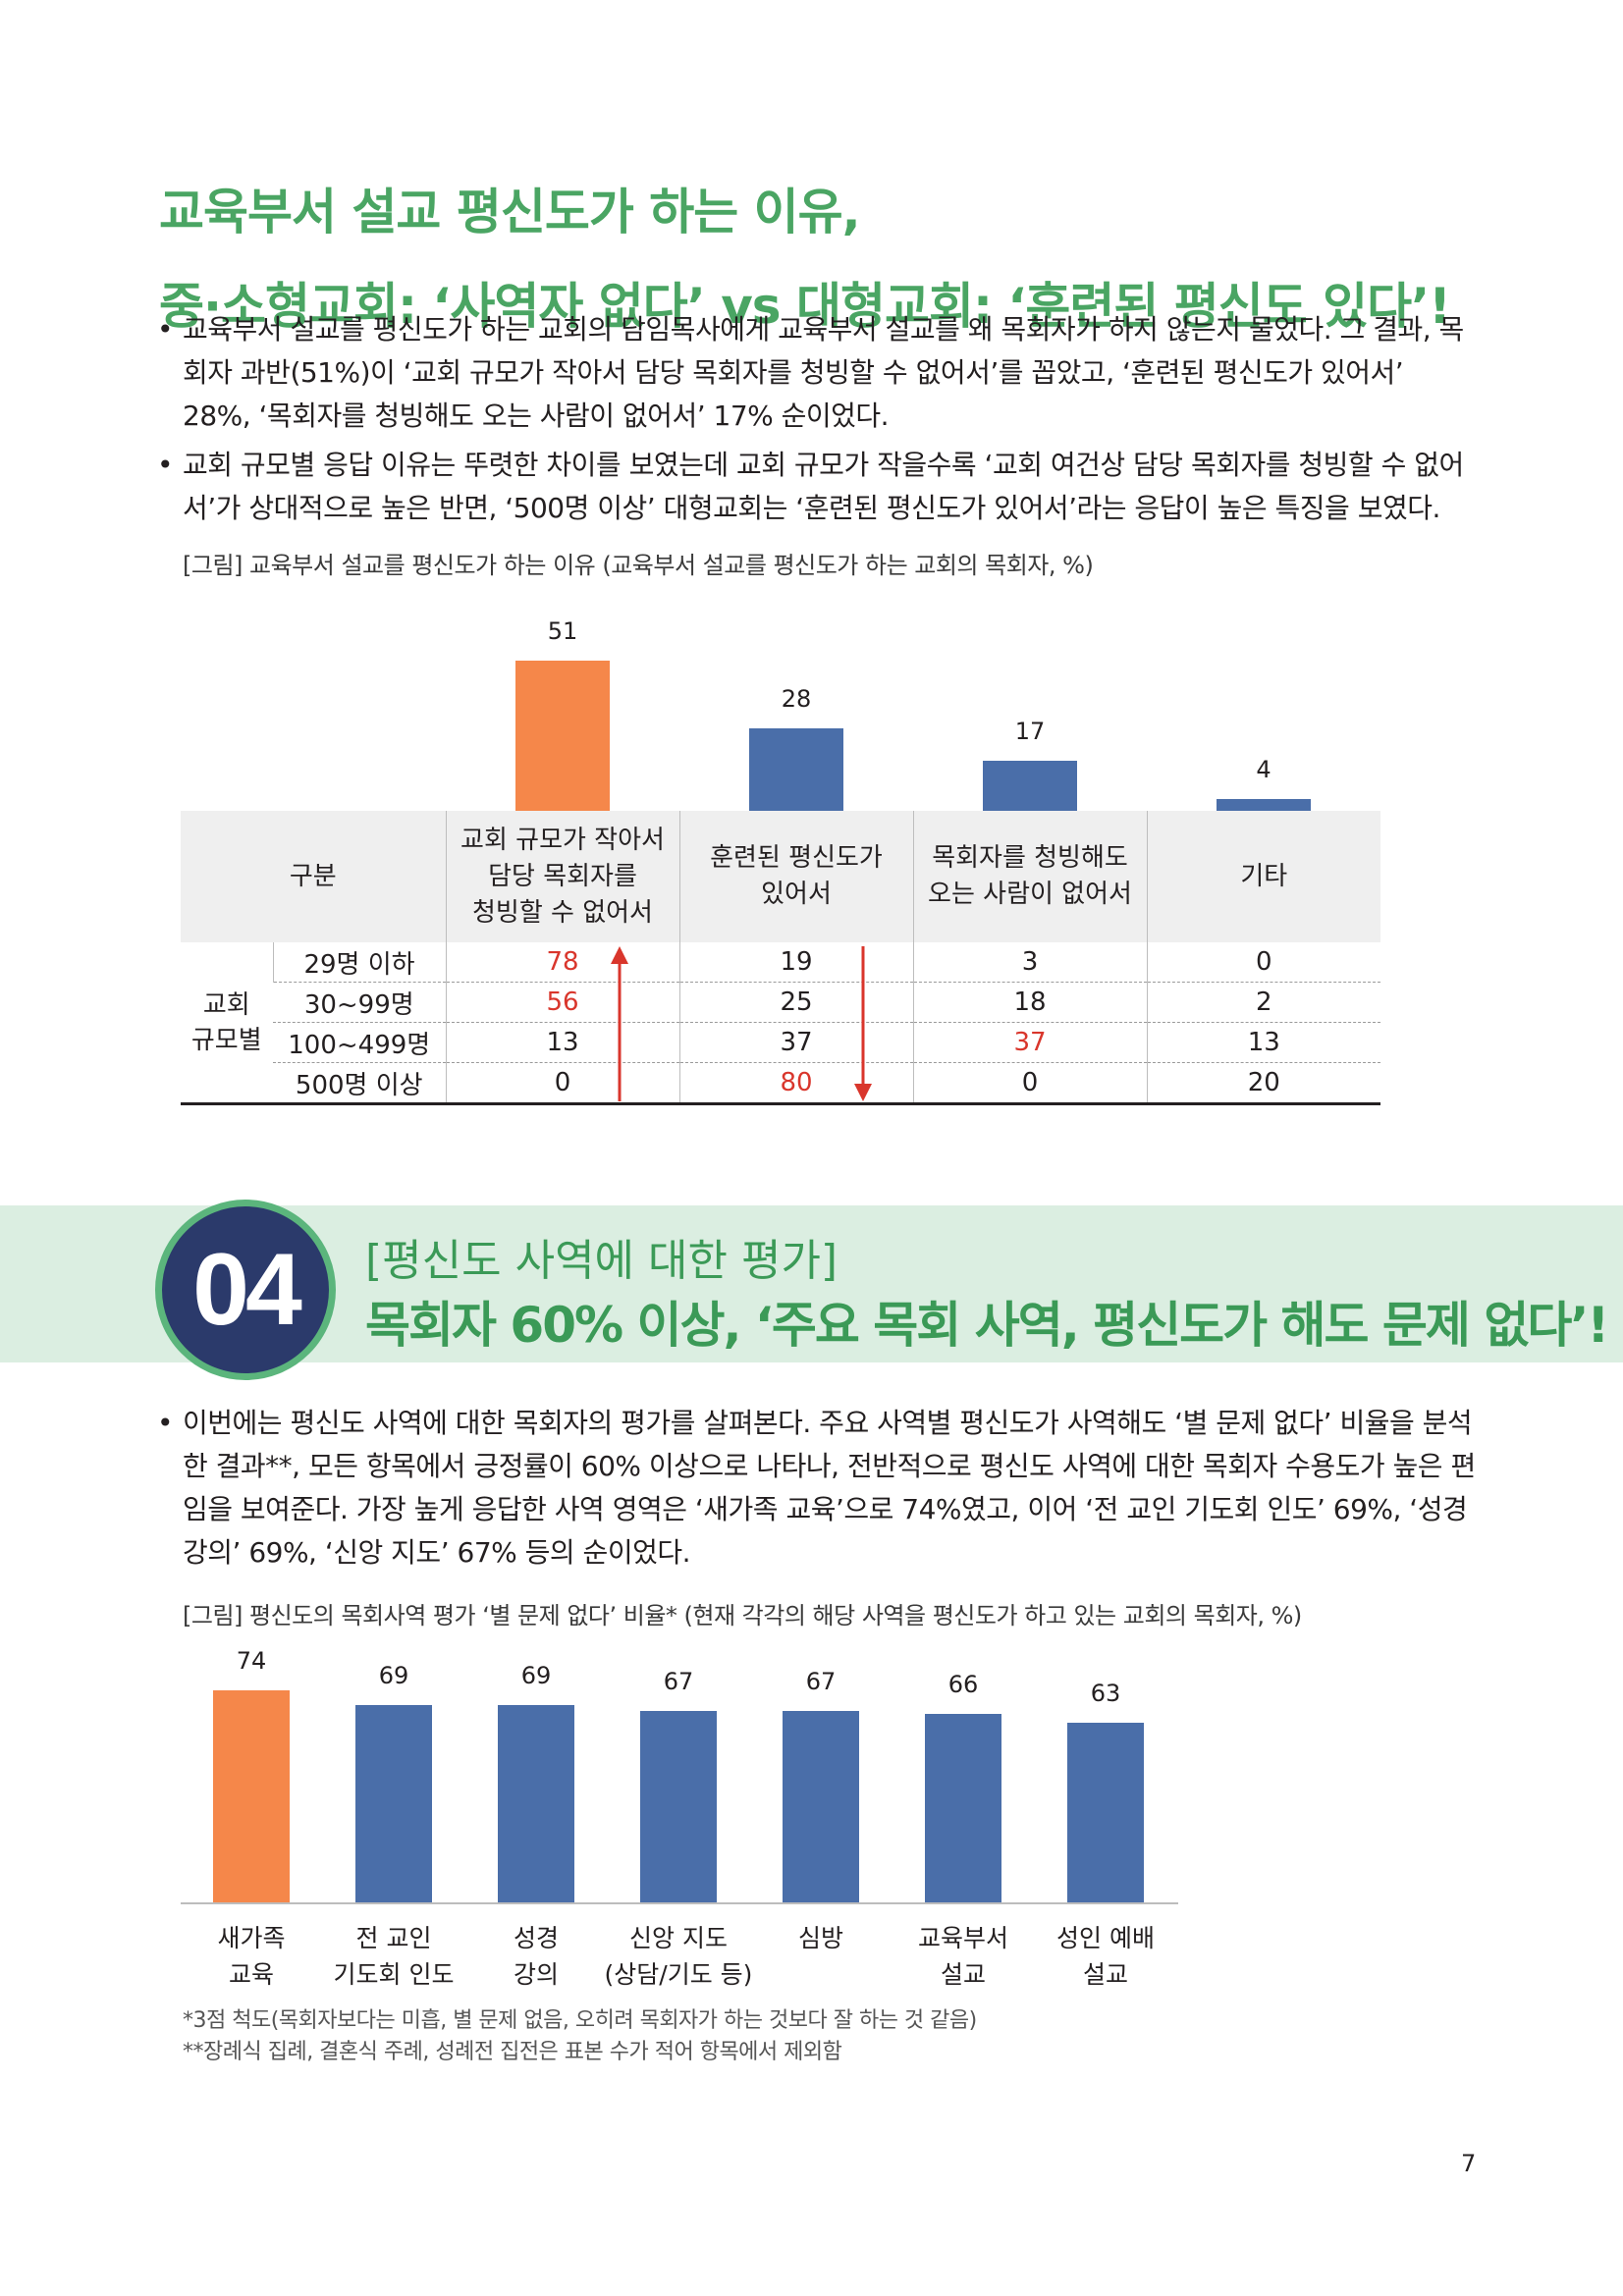 The height and width of the screenshot is (2296, 1623). What do you see at coordinates (795, 963) in the screenshot?
I see `table-cell: 19` at bounding box center [795, 963].